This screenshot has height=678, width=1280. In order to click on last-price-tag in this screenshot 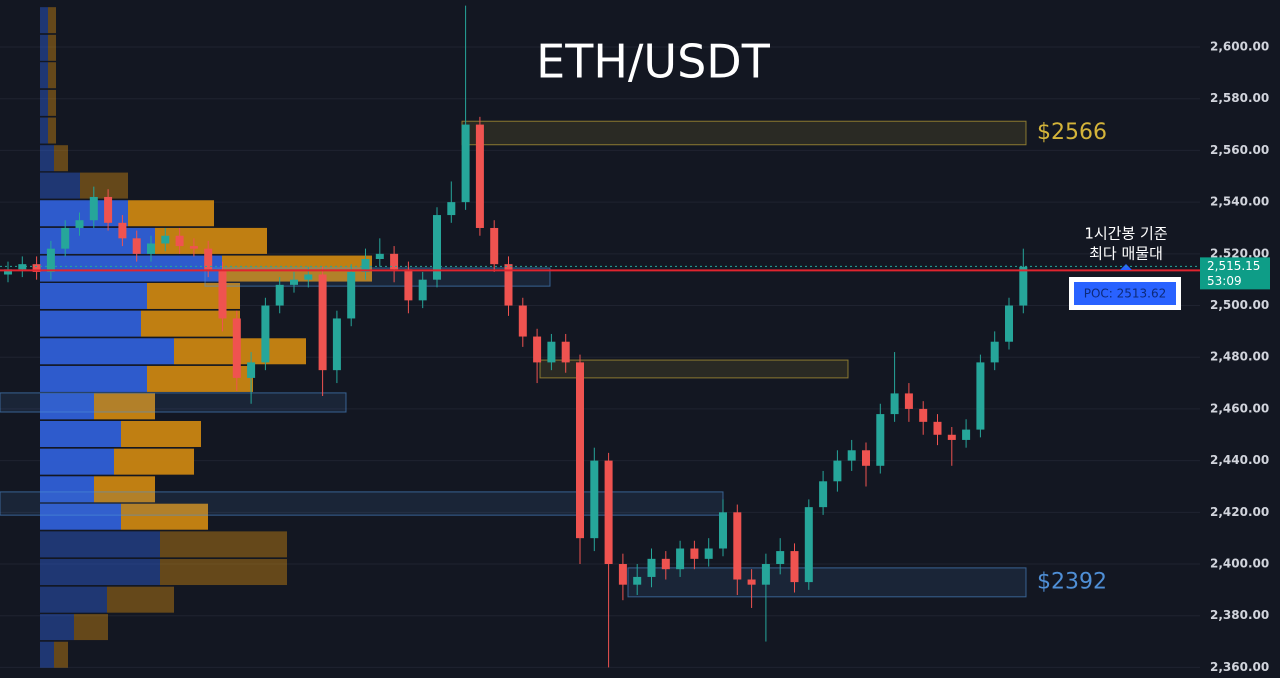, I will do `click(1235, 273)`.